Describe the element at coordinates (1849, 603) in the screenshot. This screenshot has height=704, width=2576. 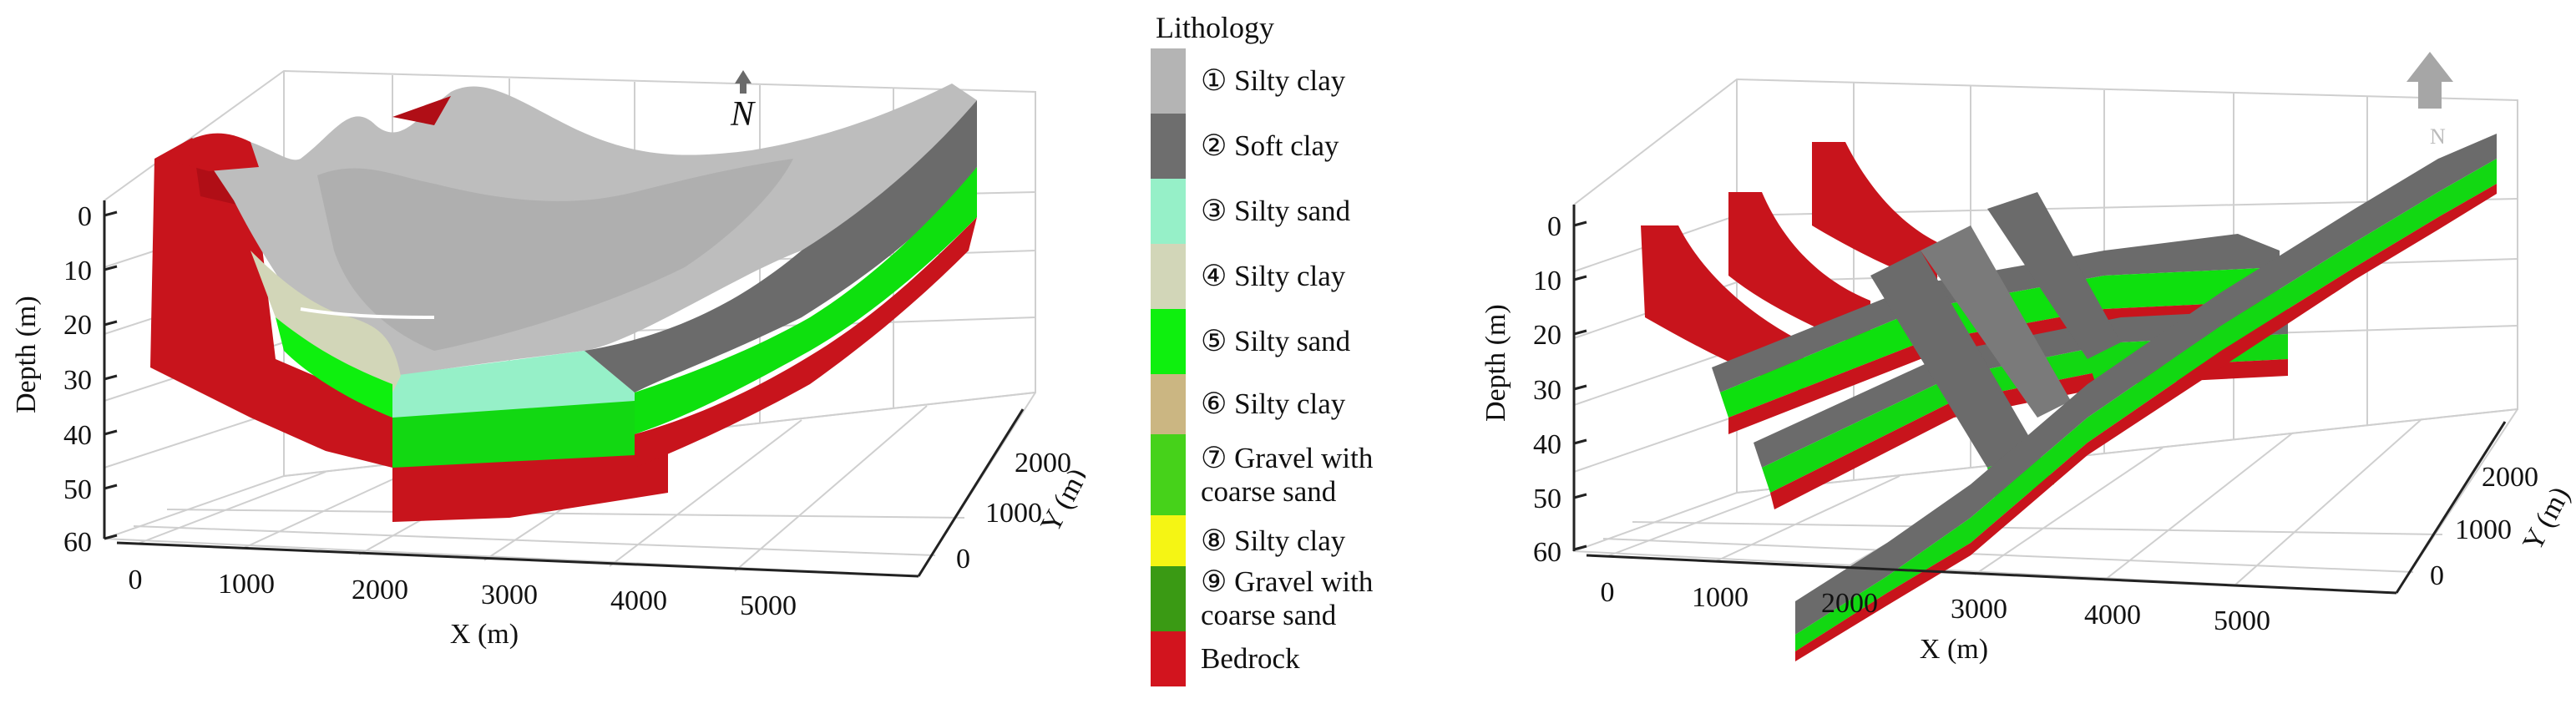
I see `right-x-tick: 2000` at that location.